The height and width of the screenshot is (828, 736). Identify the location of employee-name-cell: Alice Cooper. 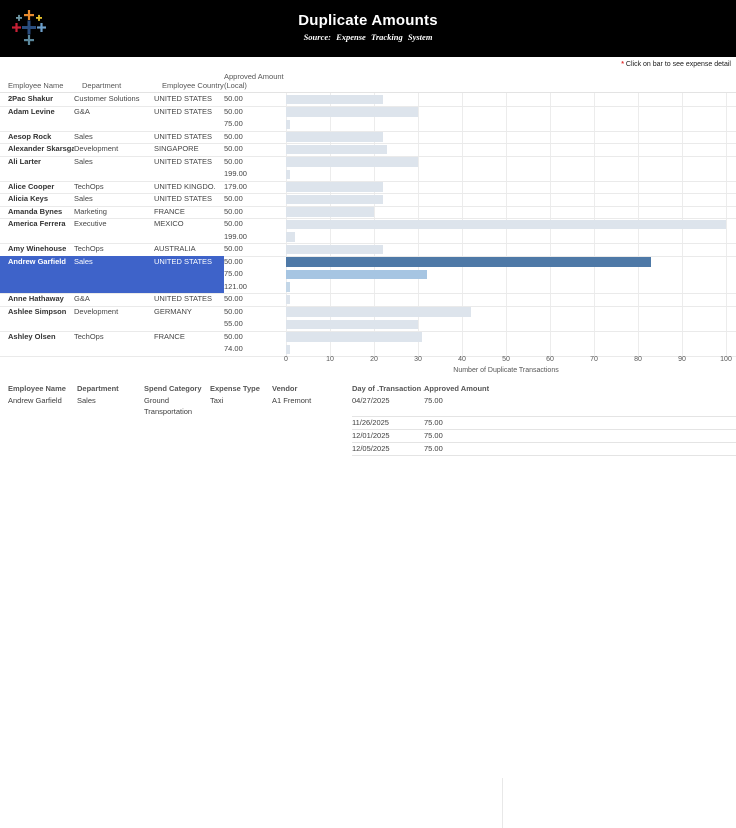
(31, 186).